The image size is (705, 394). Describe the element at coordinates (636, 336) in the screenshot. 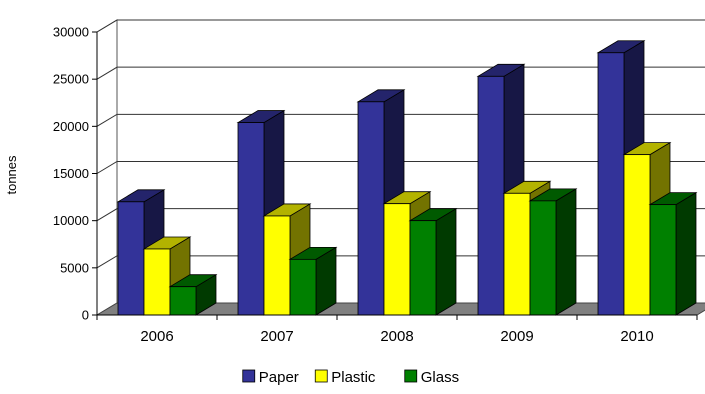

I see `x-tick-label: 2010` at that location.